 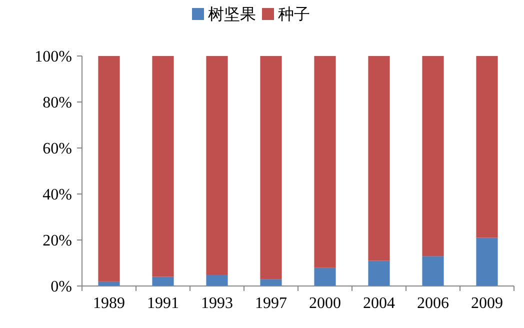 I want to click on x-tick-label: 2000, so click(x=325, y=303).